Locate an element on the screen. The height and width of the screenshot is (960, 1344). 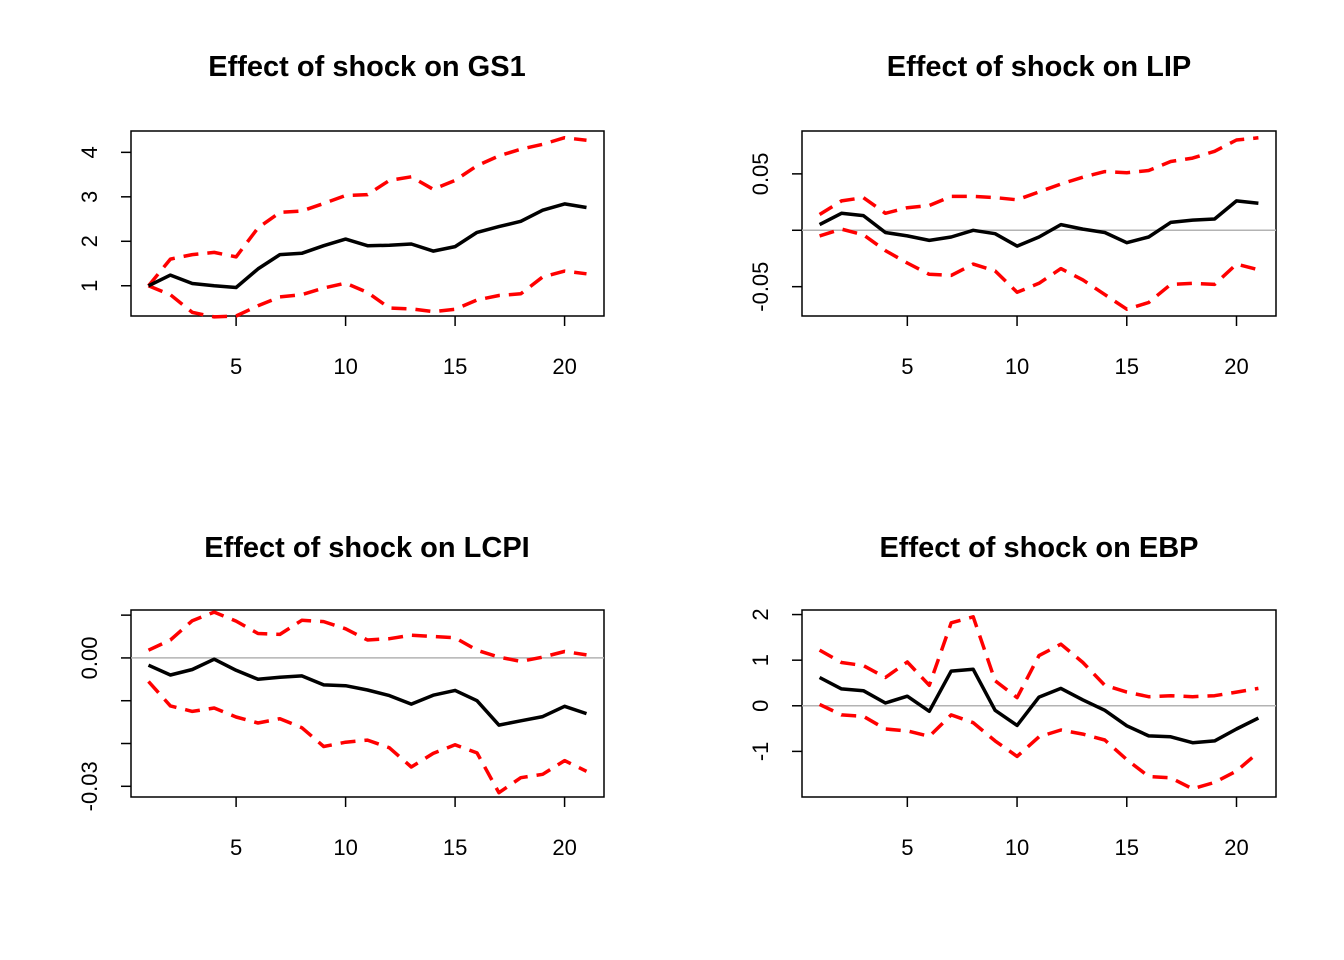
panel-lcpi: Effect of shock on LCPI 5 10 15 20 0.00 -0.03 is located at coordinates (341, 696).